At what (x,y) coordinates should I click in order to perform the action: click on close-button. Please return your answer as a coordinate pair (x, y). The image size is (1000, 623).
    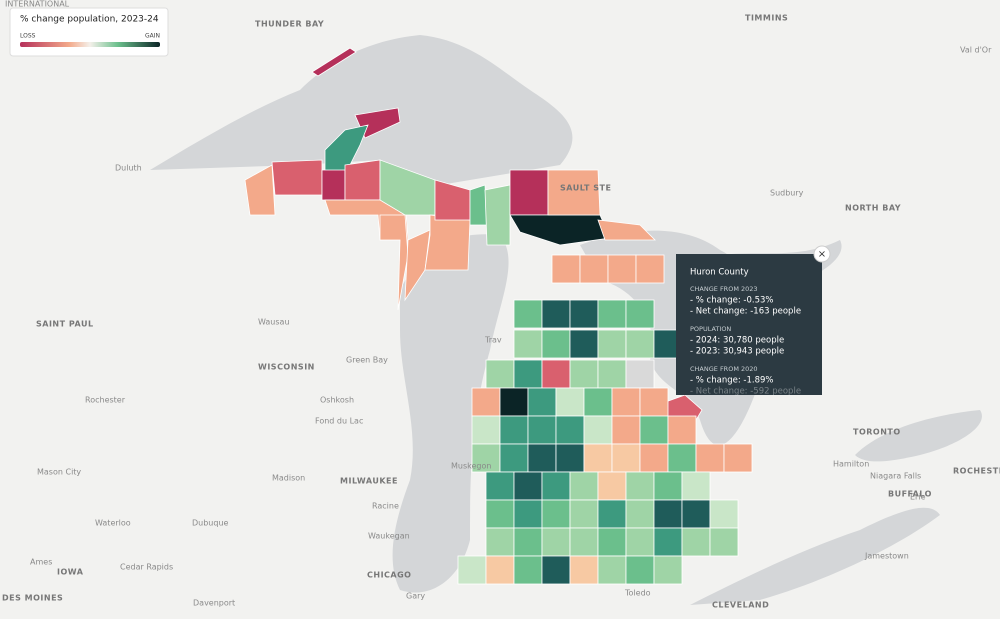
    Looking at the image, I should click on (822, 254).